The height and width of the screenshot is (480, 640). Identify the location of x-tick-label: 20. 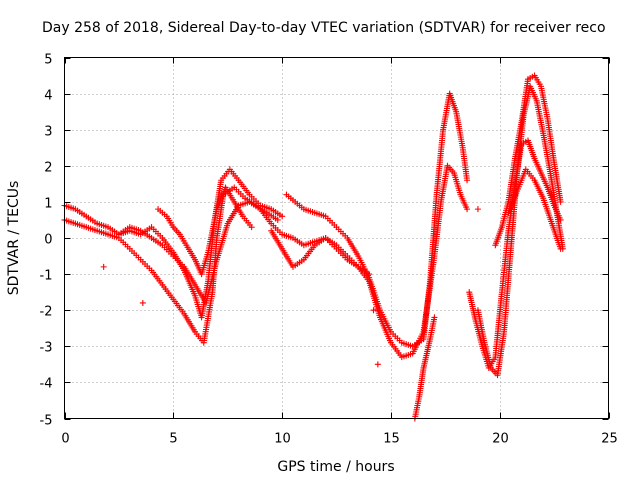
(500, 439).